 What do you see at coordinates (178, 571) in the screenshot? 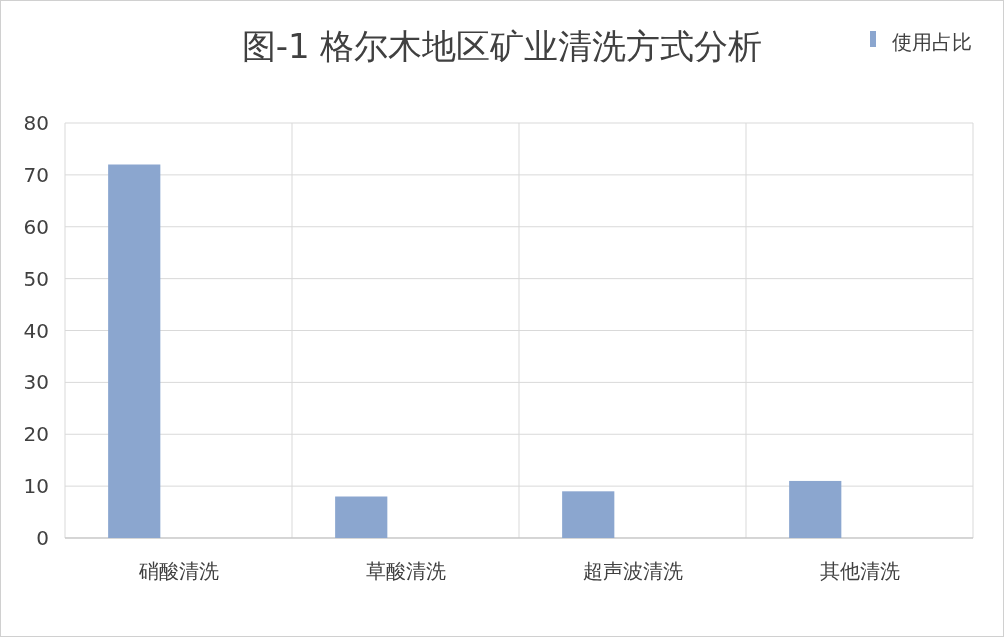
I see `x-tick-label: 硝酸清洗` at bounding box center [178, 571].